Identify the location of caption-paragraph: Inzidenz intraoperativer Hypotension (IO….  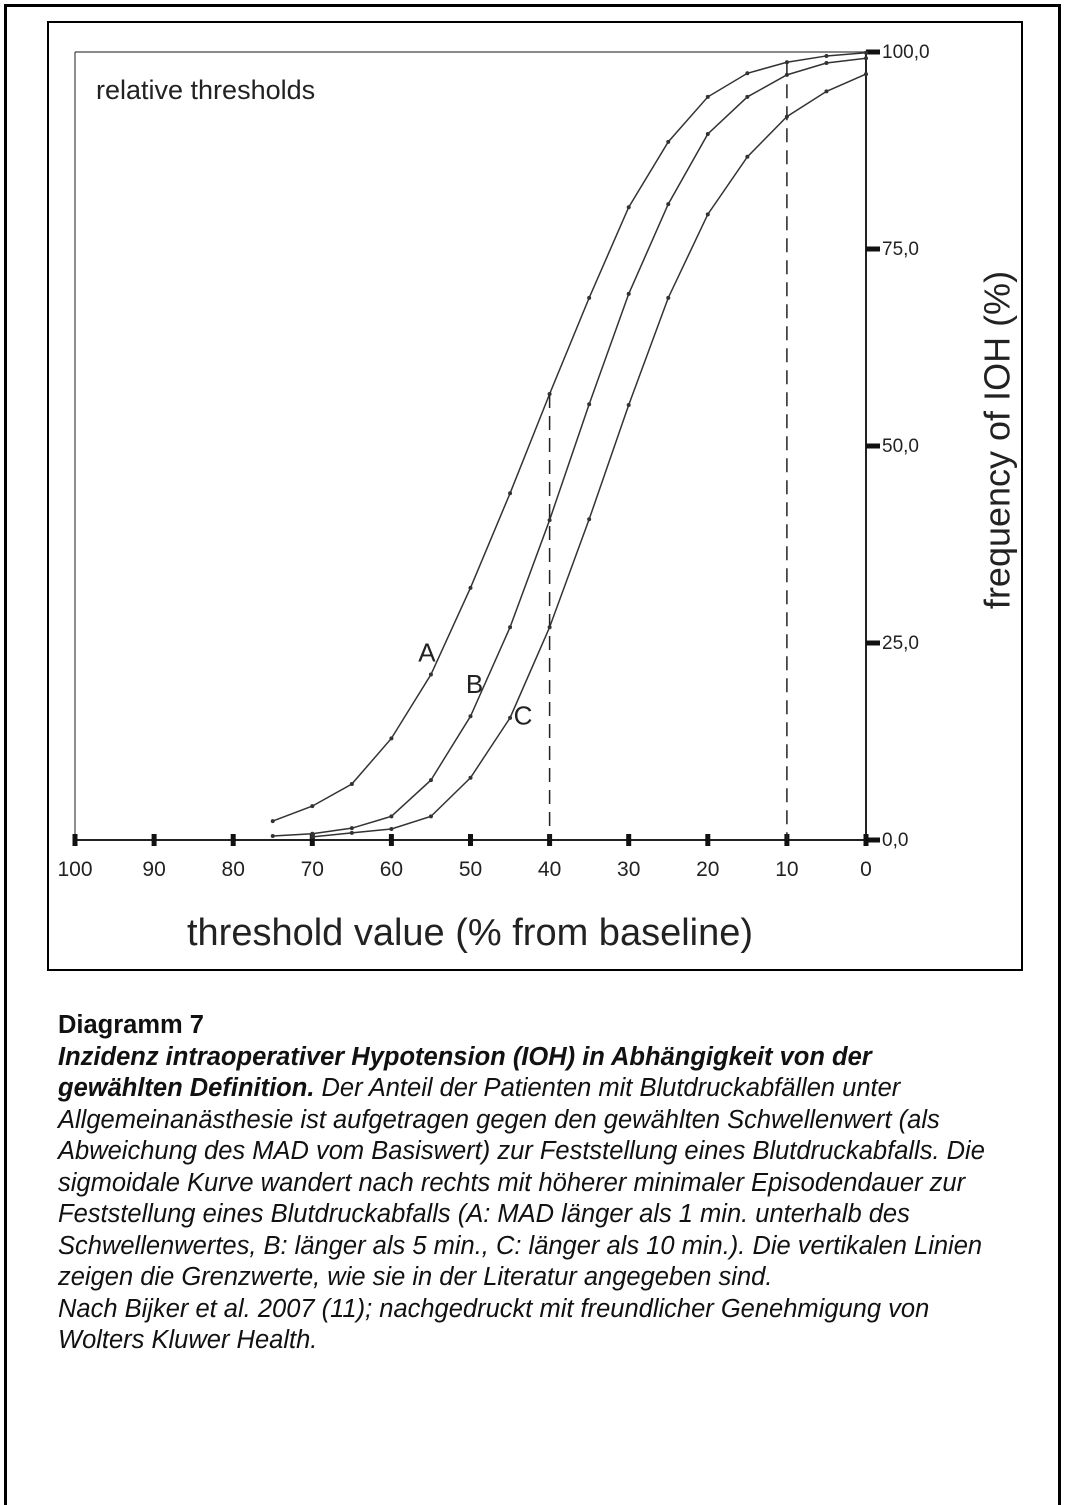
(525, 1168).